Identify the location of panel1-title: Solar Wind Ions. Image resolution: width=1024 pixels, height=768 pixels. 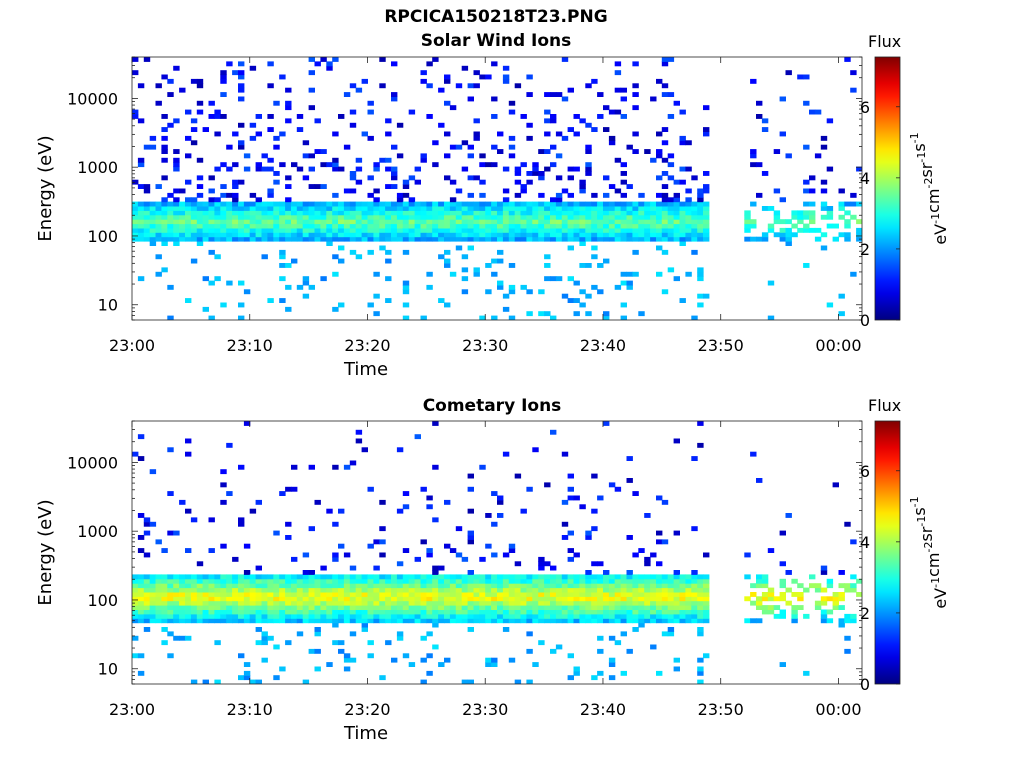
(496, 41).